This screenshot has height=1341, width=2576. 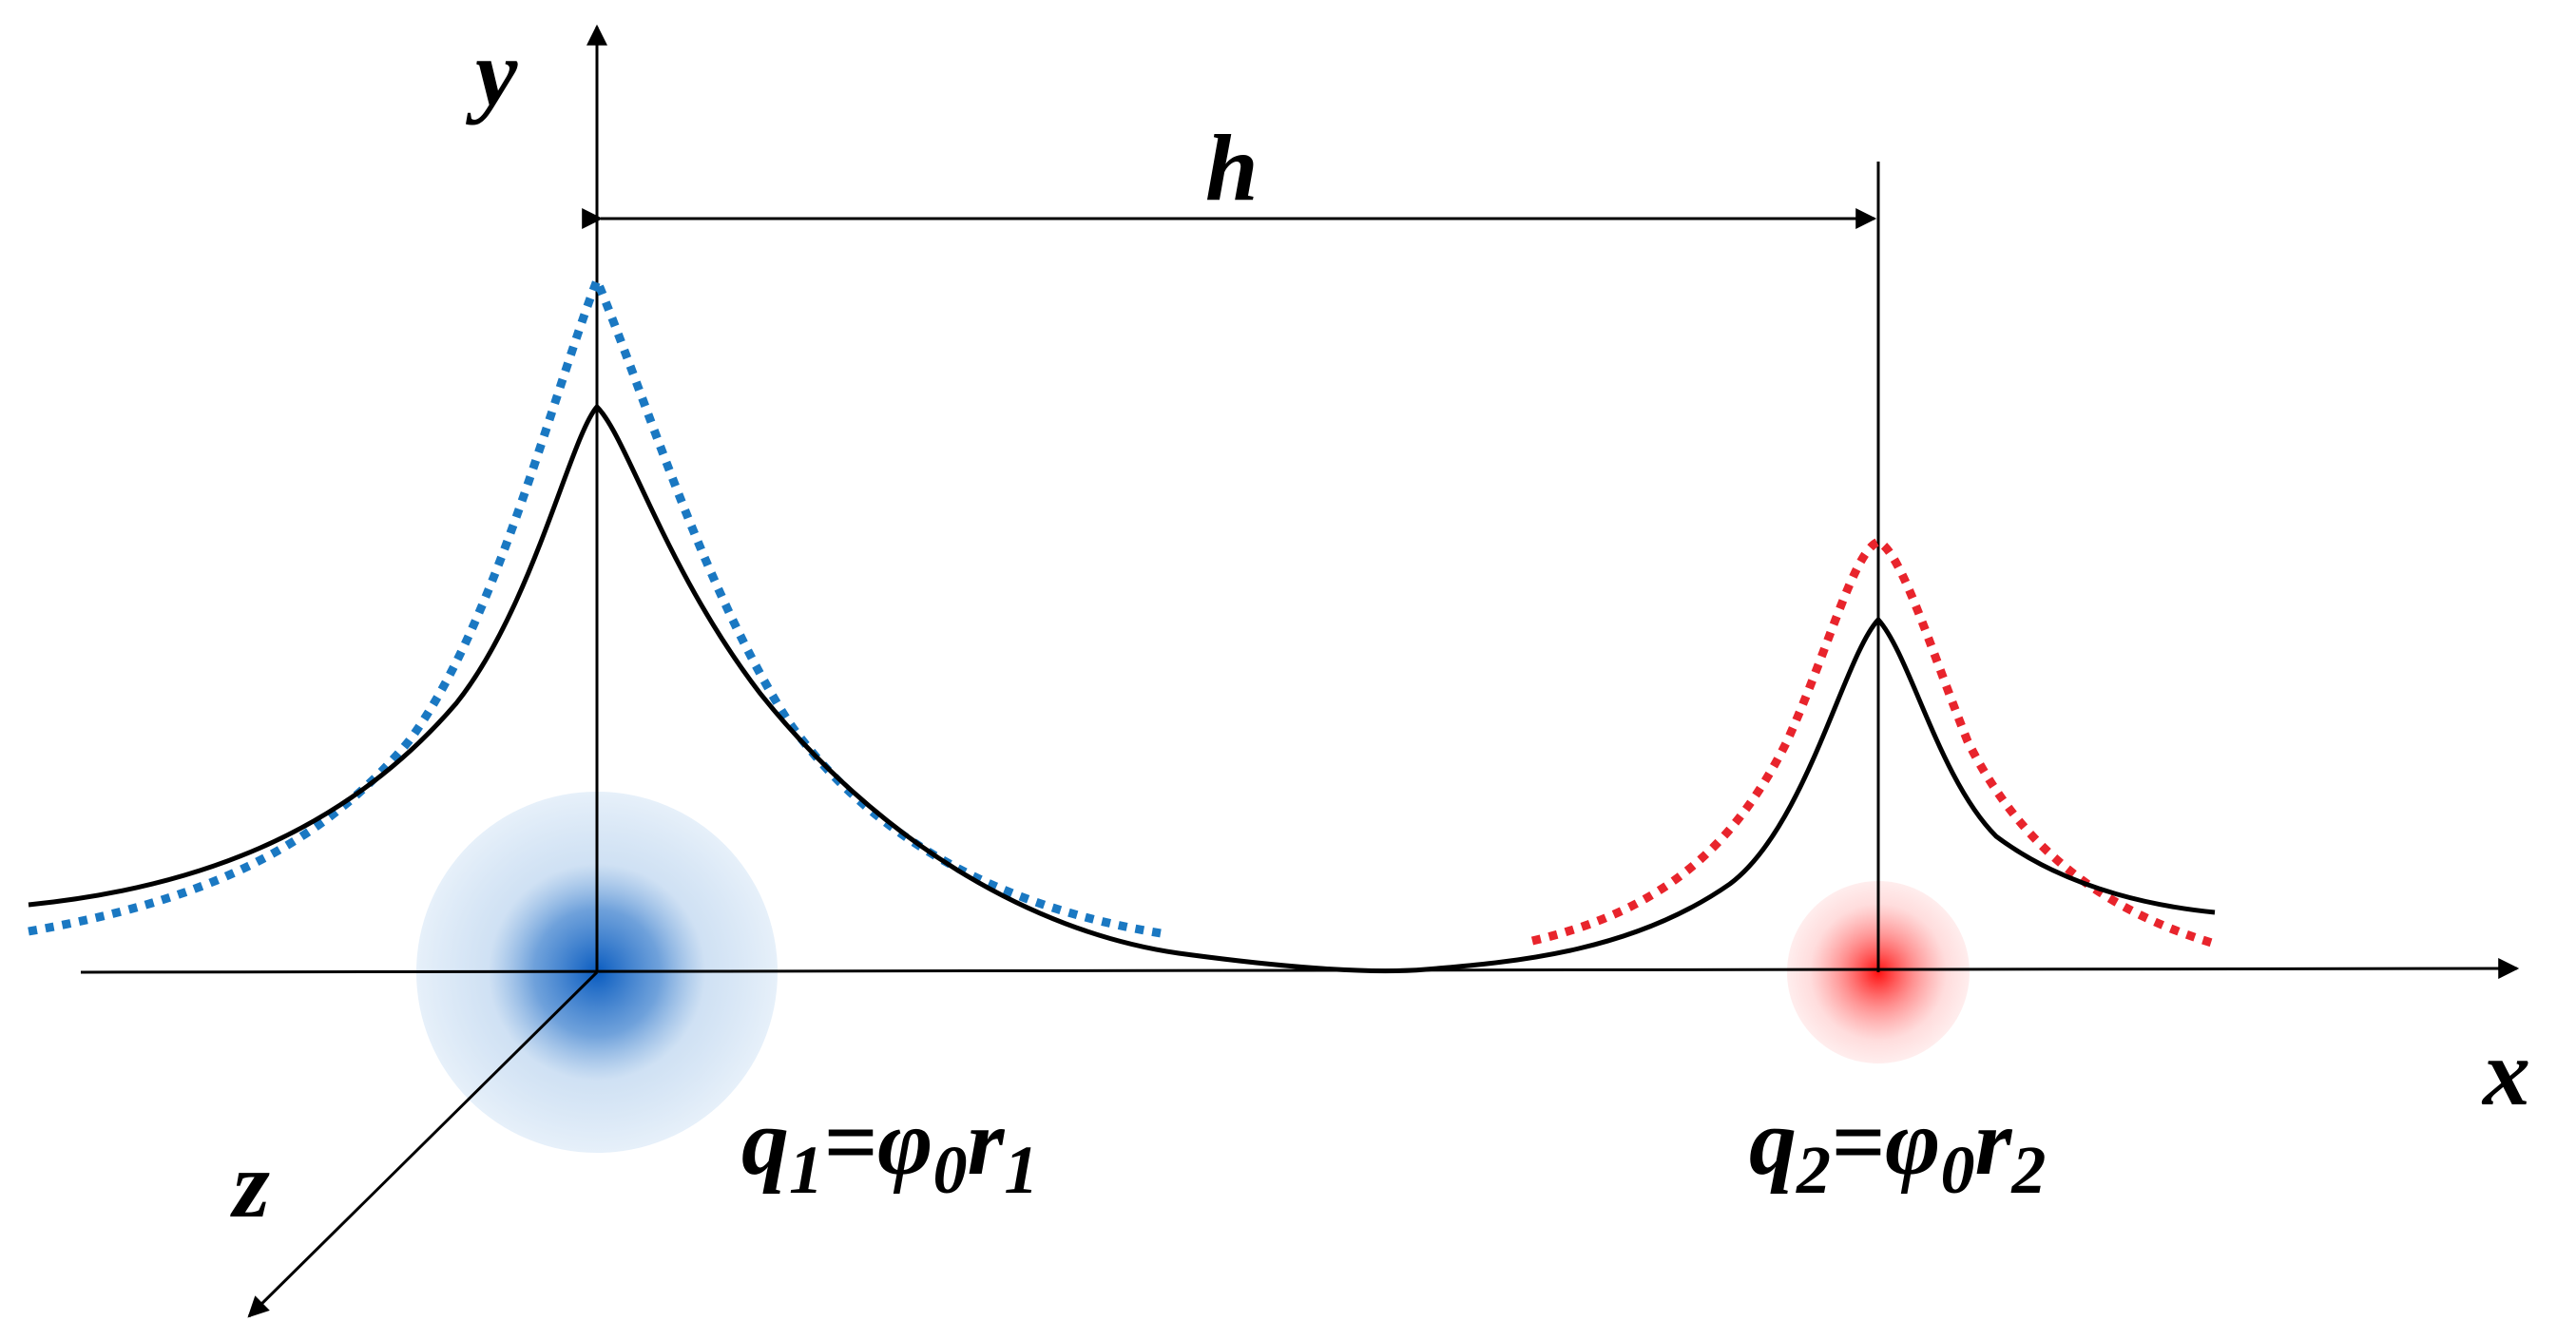 What do you see at coordinates (890, 1148) in the screenshot?
I see `charge-1-formula: q1=φ0r1` at bounding box center [890, 1148].